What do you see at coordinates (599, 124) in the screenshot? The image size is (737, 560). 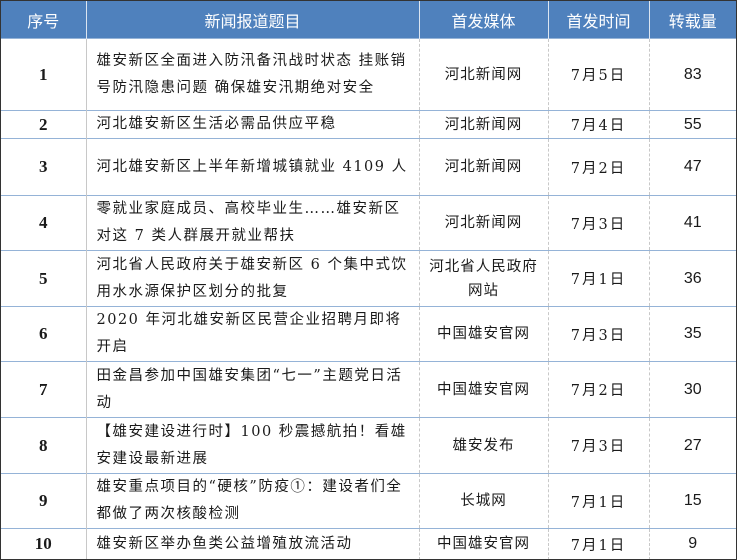 I see `first-date: 7月4日` at bounding box center [599, 124].